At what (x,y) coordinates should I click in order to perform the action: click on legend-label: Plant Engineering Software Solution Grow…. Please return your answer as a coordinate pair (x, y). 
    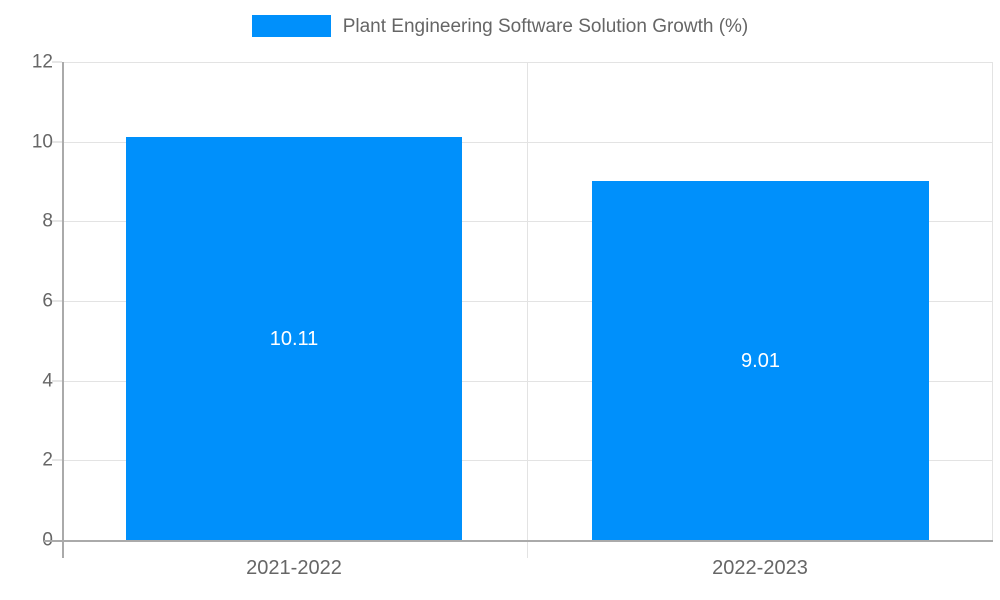
    Looking at the image, I should click on (545, 26).